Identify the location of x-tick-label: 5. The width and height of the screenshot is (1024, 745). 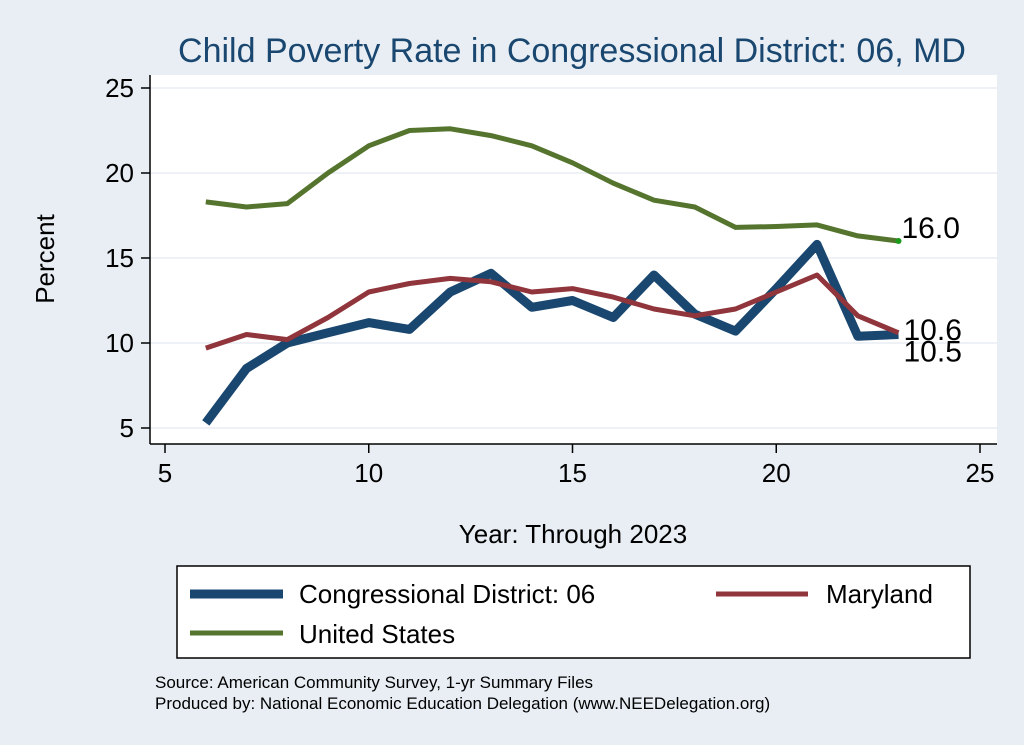
(165, 473).